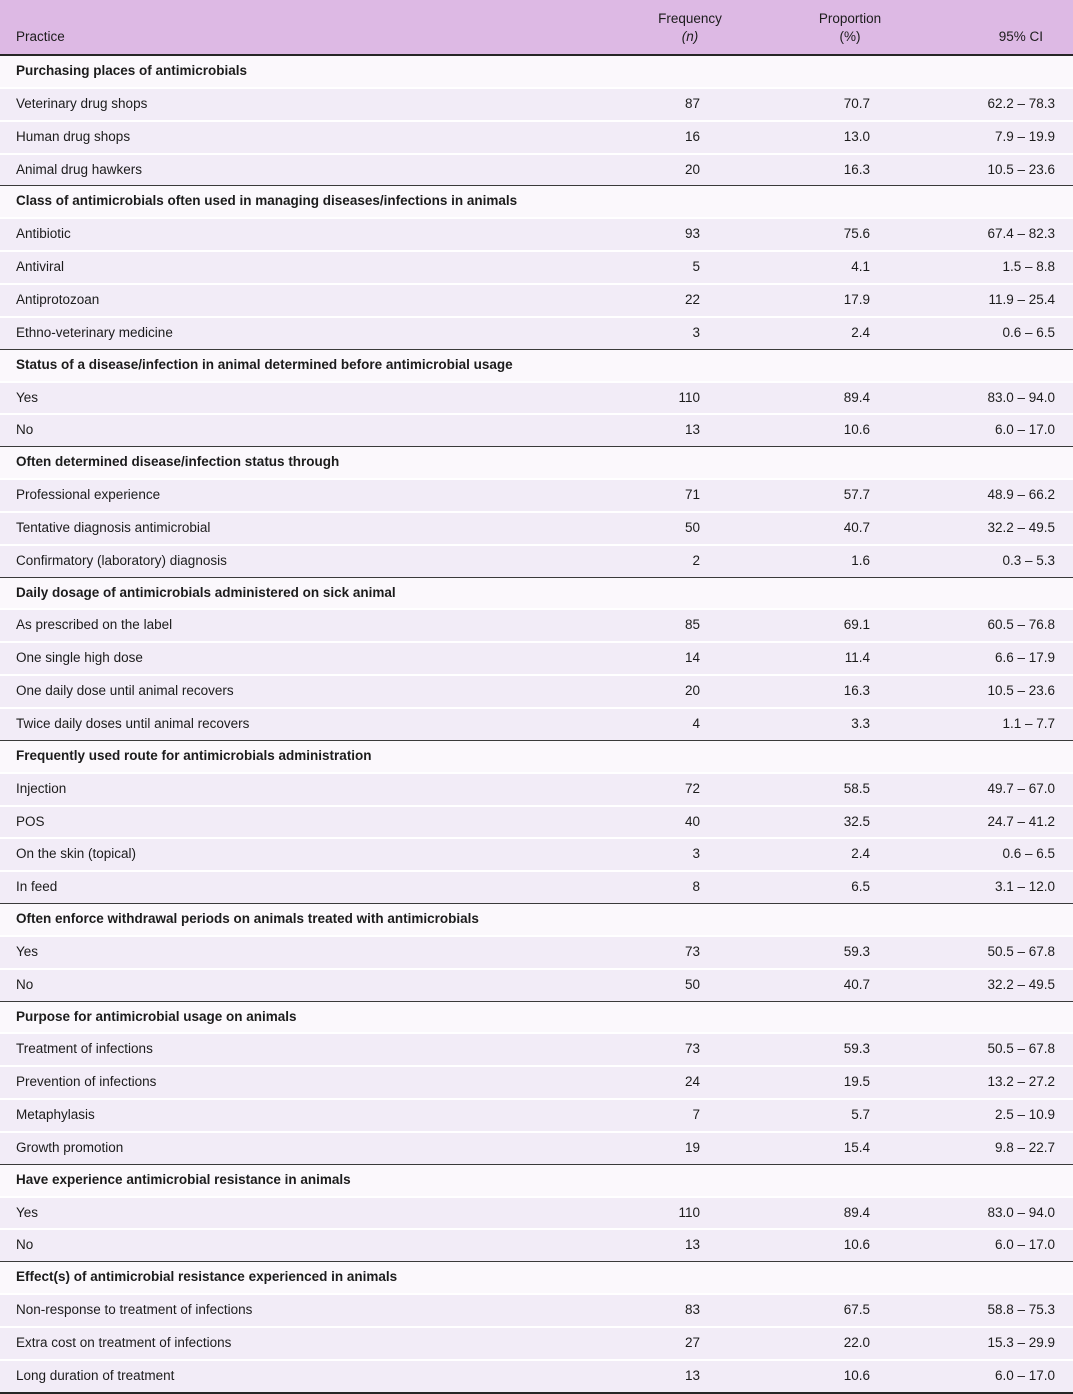 The height and width of the screenshot is (1394, 1073). What do you see at coordinates (690, 984) in the screenshot?
I see `frequency-cell: 50` at bounding box center [690, 984].